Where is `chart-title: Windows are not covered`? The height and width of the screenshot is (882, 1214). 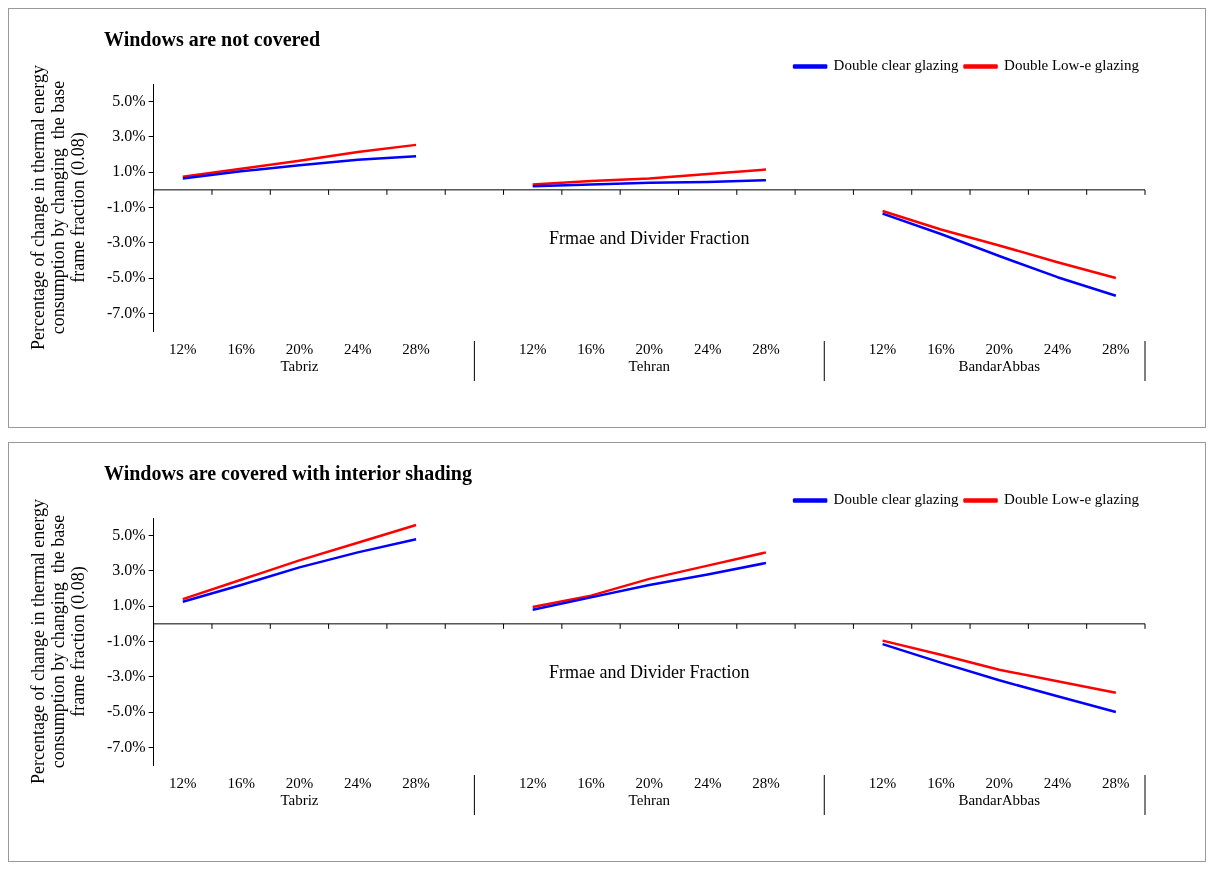
chart-title: Windows are not covered is located at coordinates (212, 39).